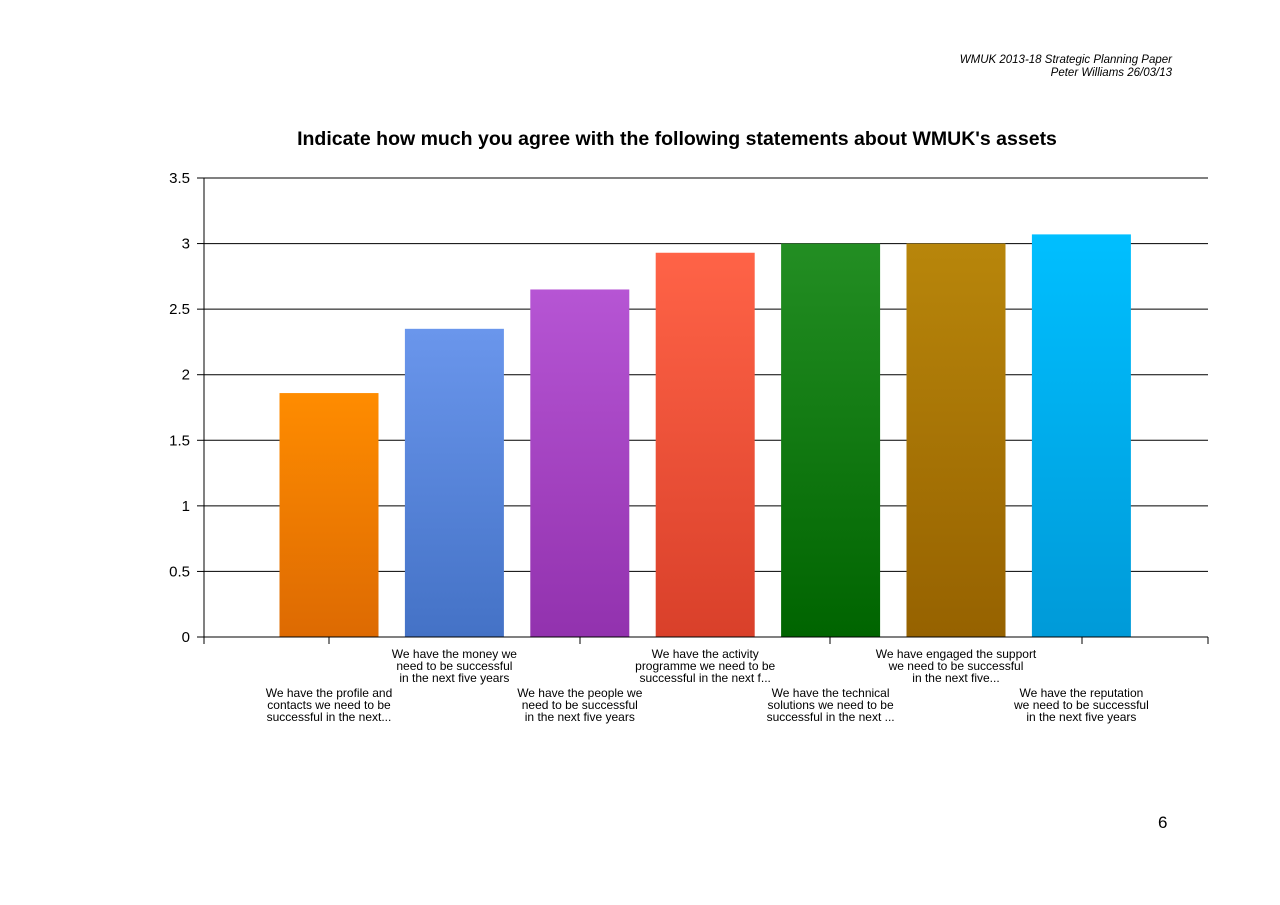 The width and height of the screenshot is (1280, 905). Describe the element at coordinates (1163, 822) in the screenshot. I see `page-number: 6` at that location.